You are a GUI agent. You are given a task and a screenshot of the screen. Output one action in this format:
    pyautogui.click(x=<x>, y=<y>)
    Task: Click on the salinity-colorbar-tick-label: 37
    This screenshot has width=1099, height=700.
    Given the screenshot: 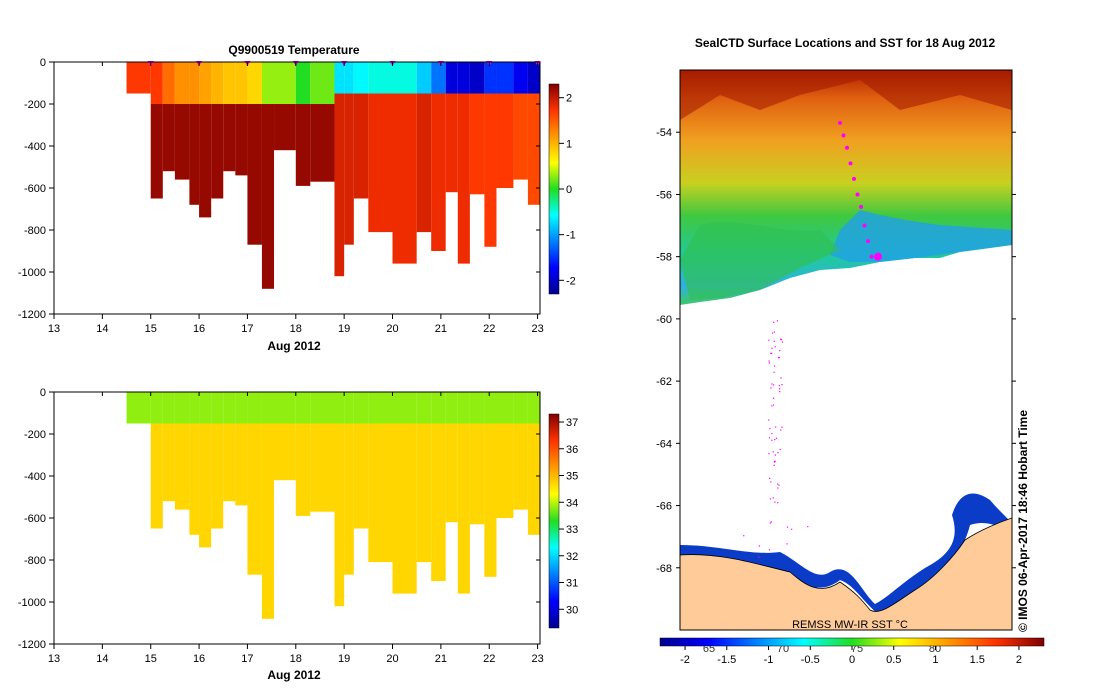 What is the action you would take?
    pyautogui.click(x=572, y=423)
    